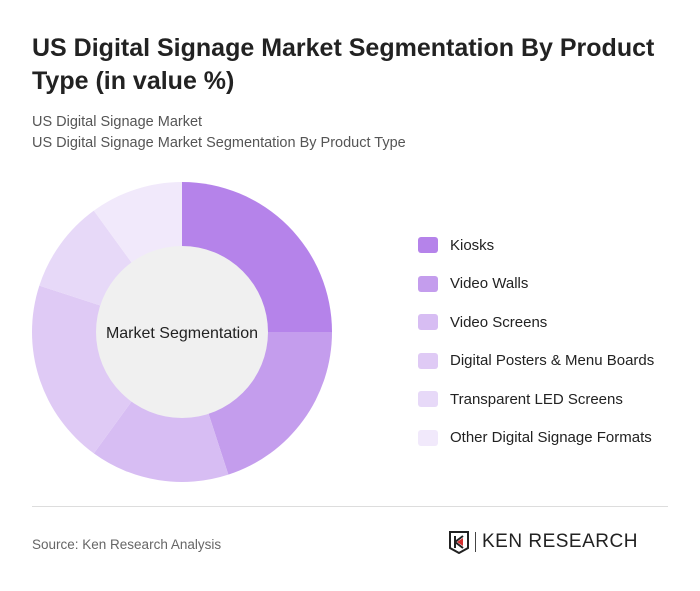  I want to click on donut-center, so click(182, 332).